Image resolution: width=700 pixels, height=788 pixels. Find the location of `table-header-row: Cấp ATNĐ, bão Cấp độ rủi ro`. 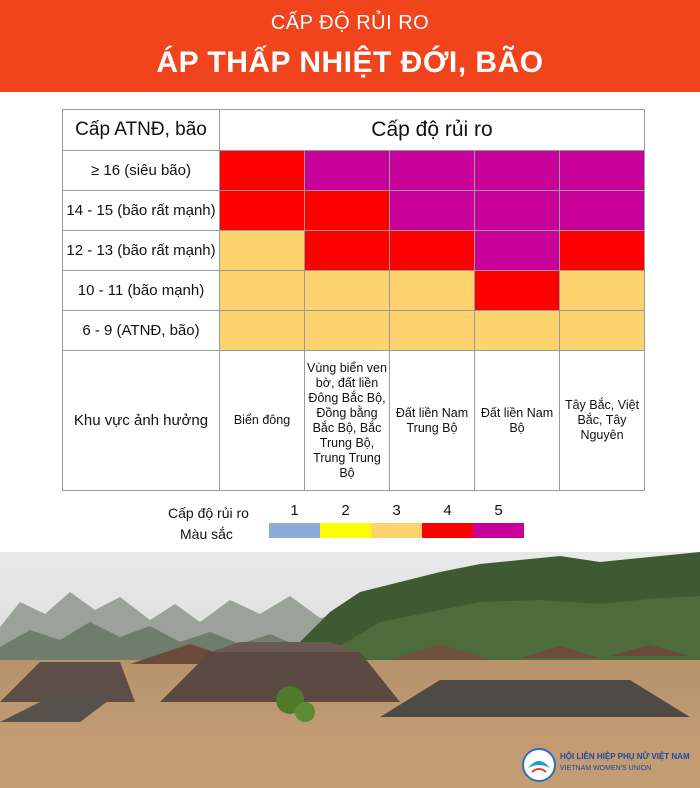

table-header-row: Cấp ATNĐ, bão Cấp độ rủi ro is located at coordinates (353, 130).